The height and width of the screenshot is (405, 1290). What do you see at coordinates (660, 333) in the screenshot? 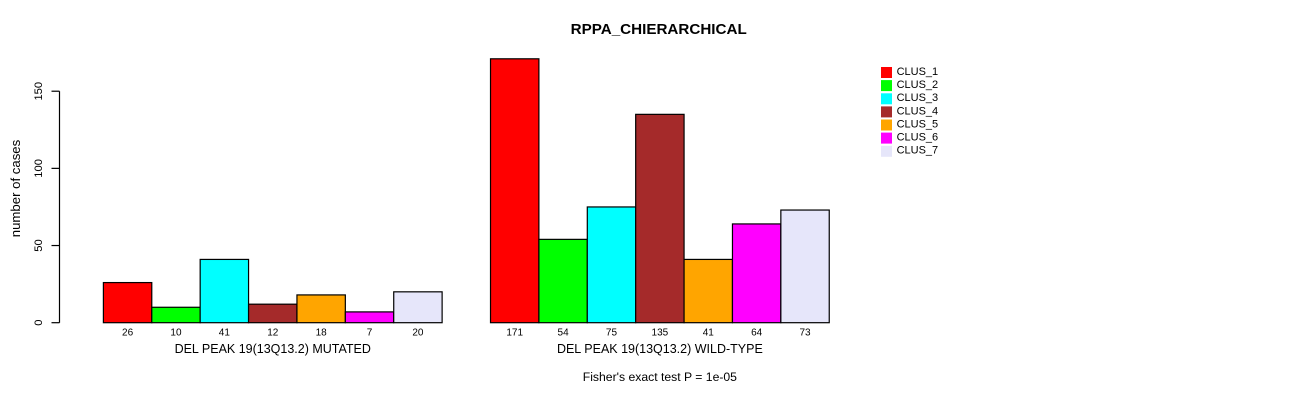
I see `svg-text: 135` at bounding box center [660, 333].